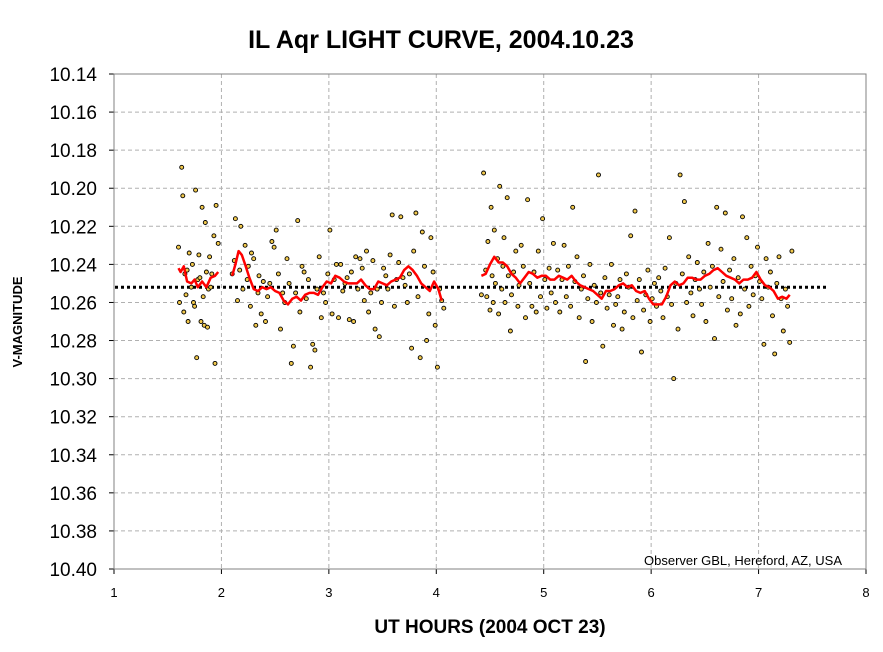 The image size is (883, 652). Describe the element at coordinates (73, 189) in the screenshot. I see `y-tick-label: 10.20` at that location.